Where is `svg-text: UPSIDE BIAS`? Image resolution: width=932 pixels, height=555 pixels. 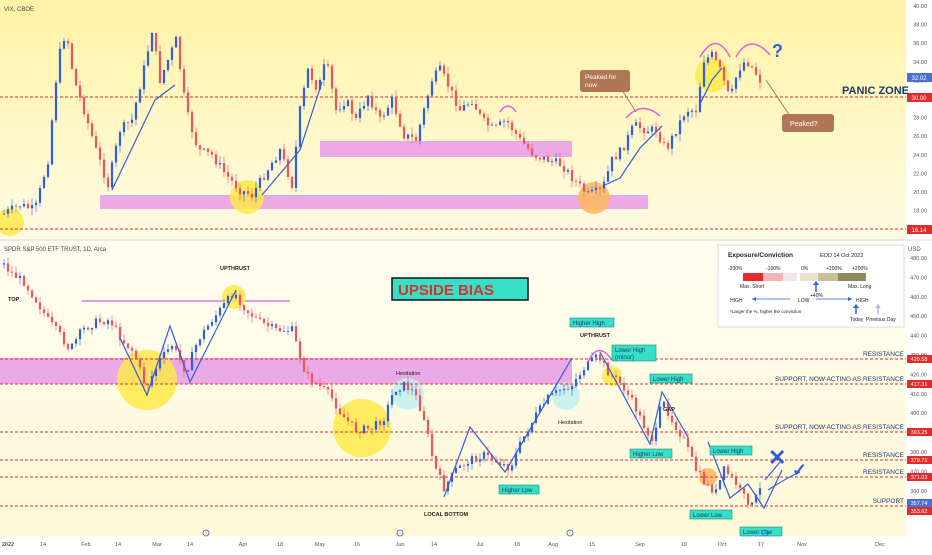 svg-text: UPSIDE BIAS is located at coordinates (446, 290).